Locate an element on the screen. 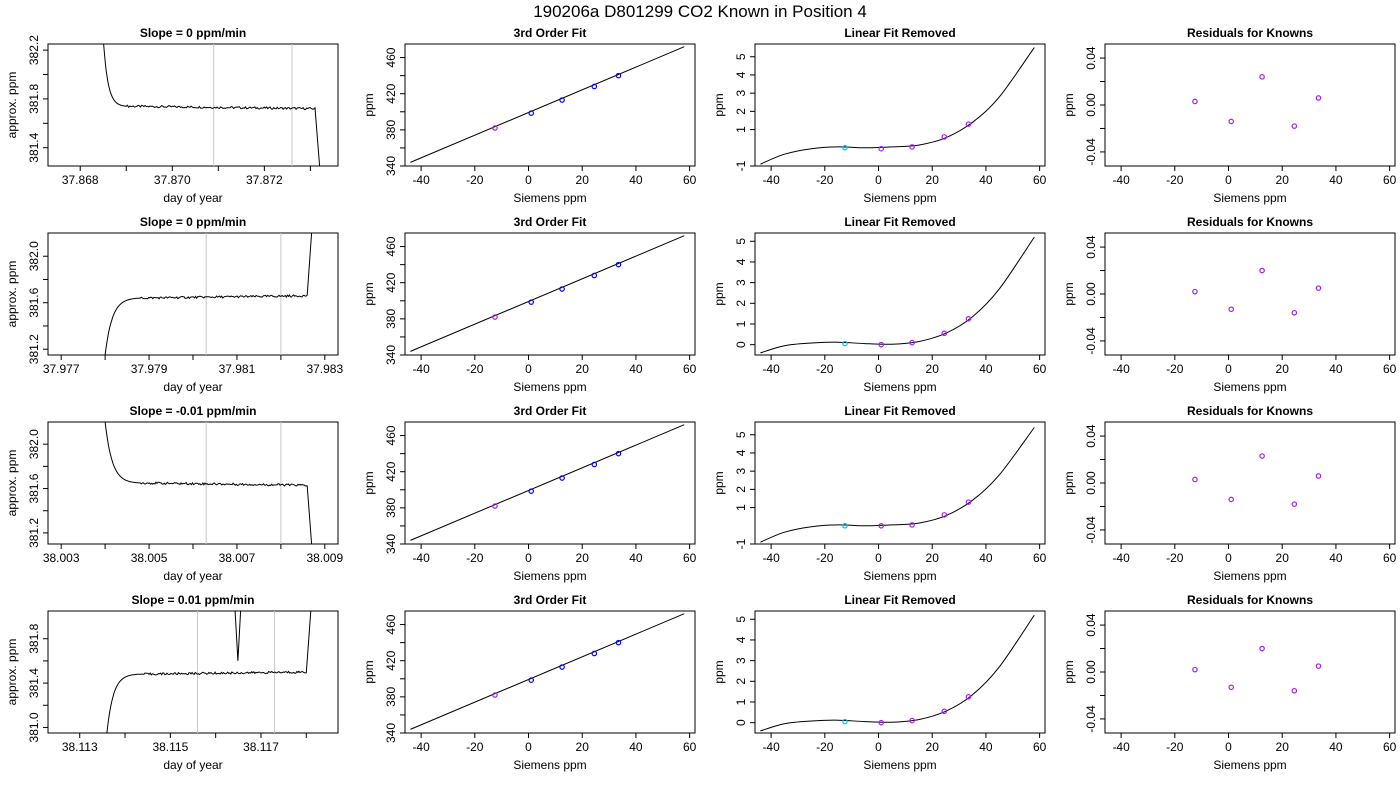 This screenshot has width=1400, height=800. y-tick-label: 381.6 is located at coordinates (34, 488).